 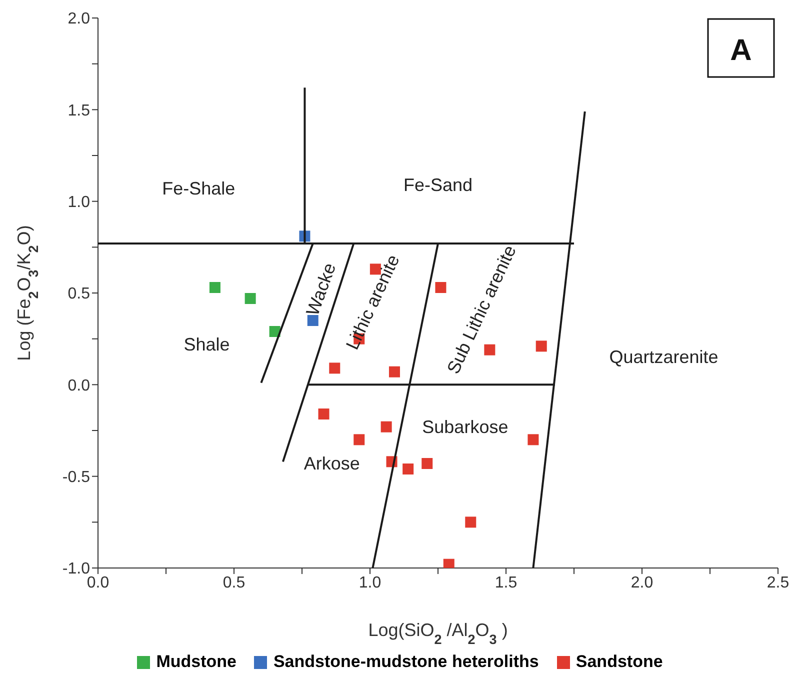 What do you see at coordinates (332, 464) in the screenshot?
I see `annotation: Arkose` at bounding box center [332, 464].